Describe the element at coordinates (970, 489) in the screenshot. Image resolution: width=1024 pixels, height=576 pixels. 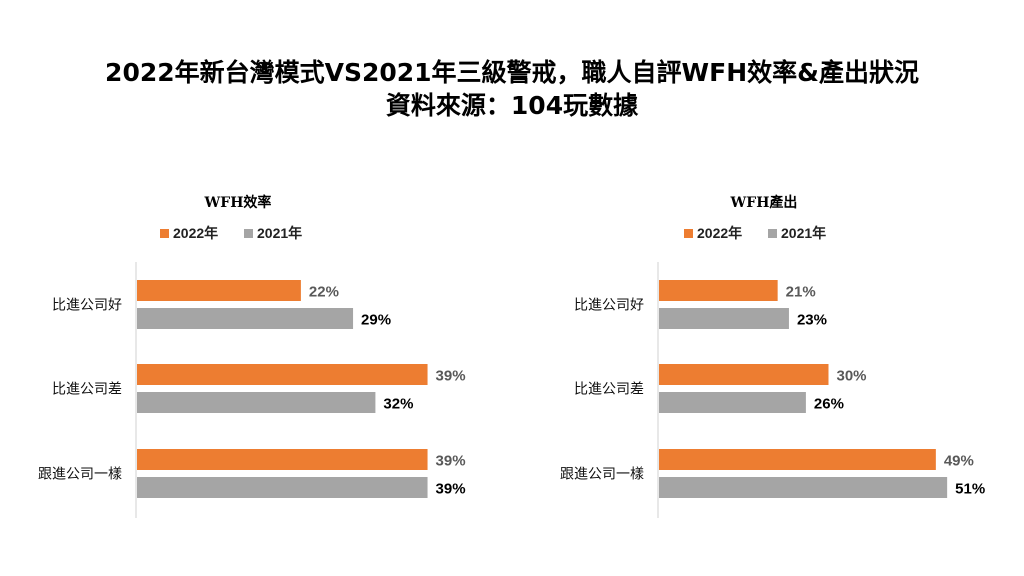
I see `data-label: 51%` at that location.